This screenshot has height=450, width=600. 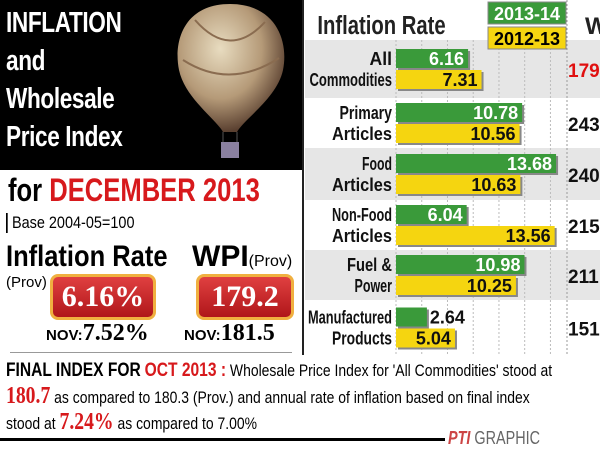 What do you see at coordinates (584, 176) in the screenshot?
I see `wpi-value: 240` at bounding box center [584, 176].